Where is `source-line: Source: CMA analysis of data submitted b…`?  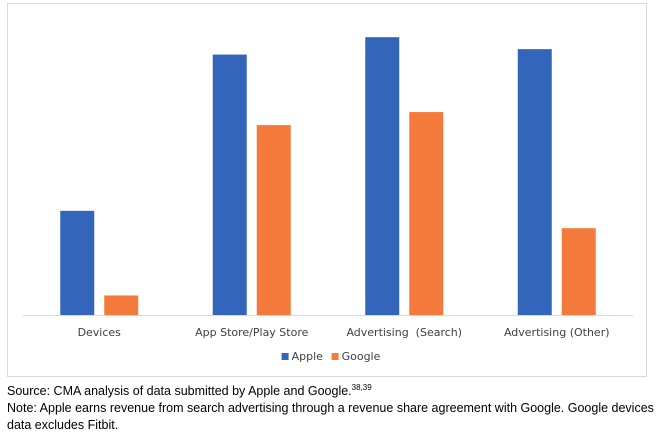 source-line: Source: CMA analysis of data submitted b… is located at coordinates (332, 391).